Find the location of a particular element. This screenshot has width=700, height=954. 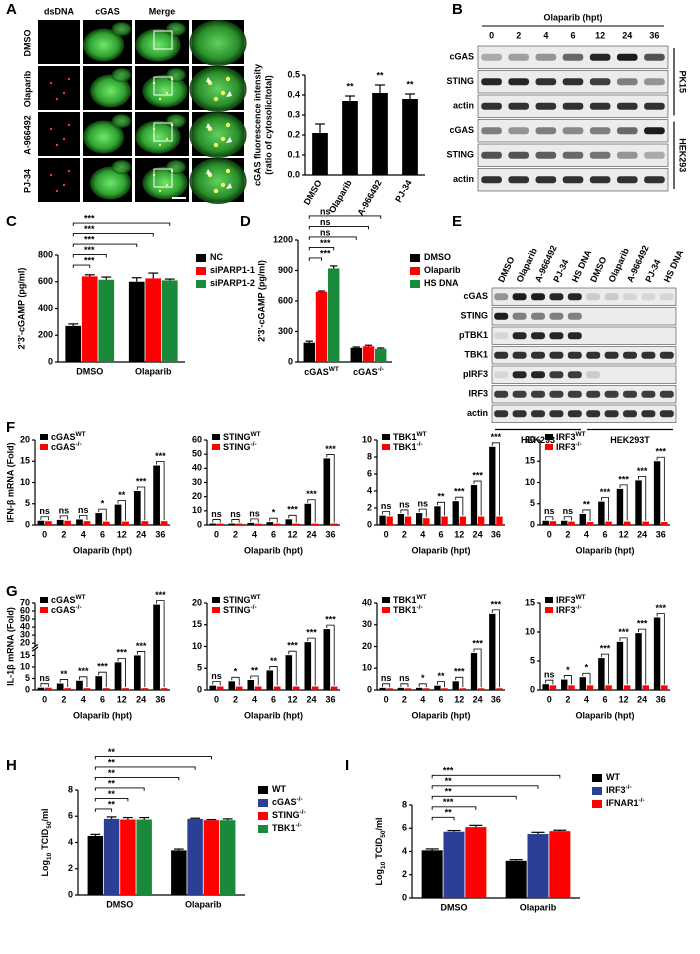

column-label: dsDNA is located at coordinates (59, 11).